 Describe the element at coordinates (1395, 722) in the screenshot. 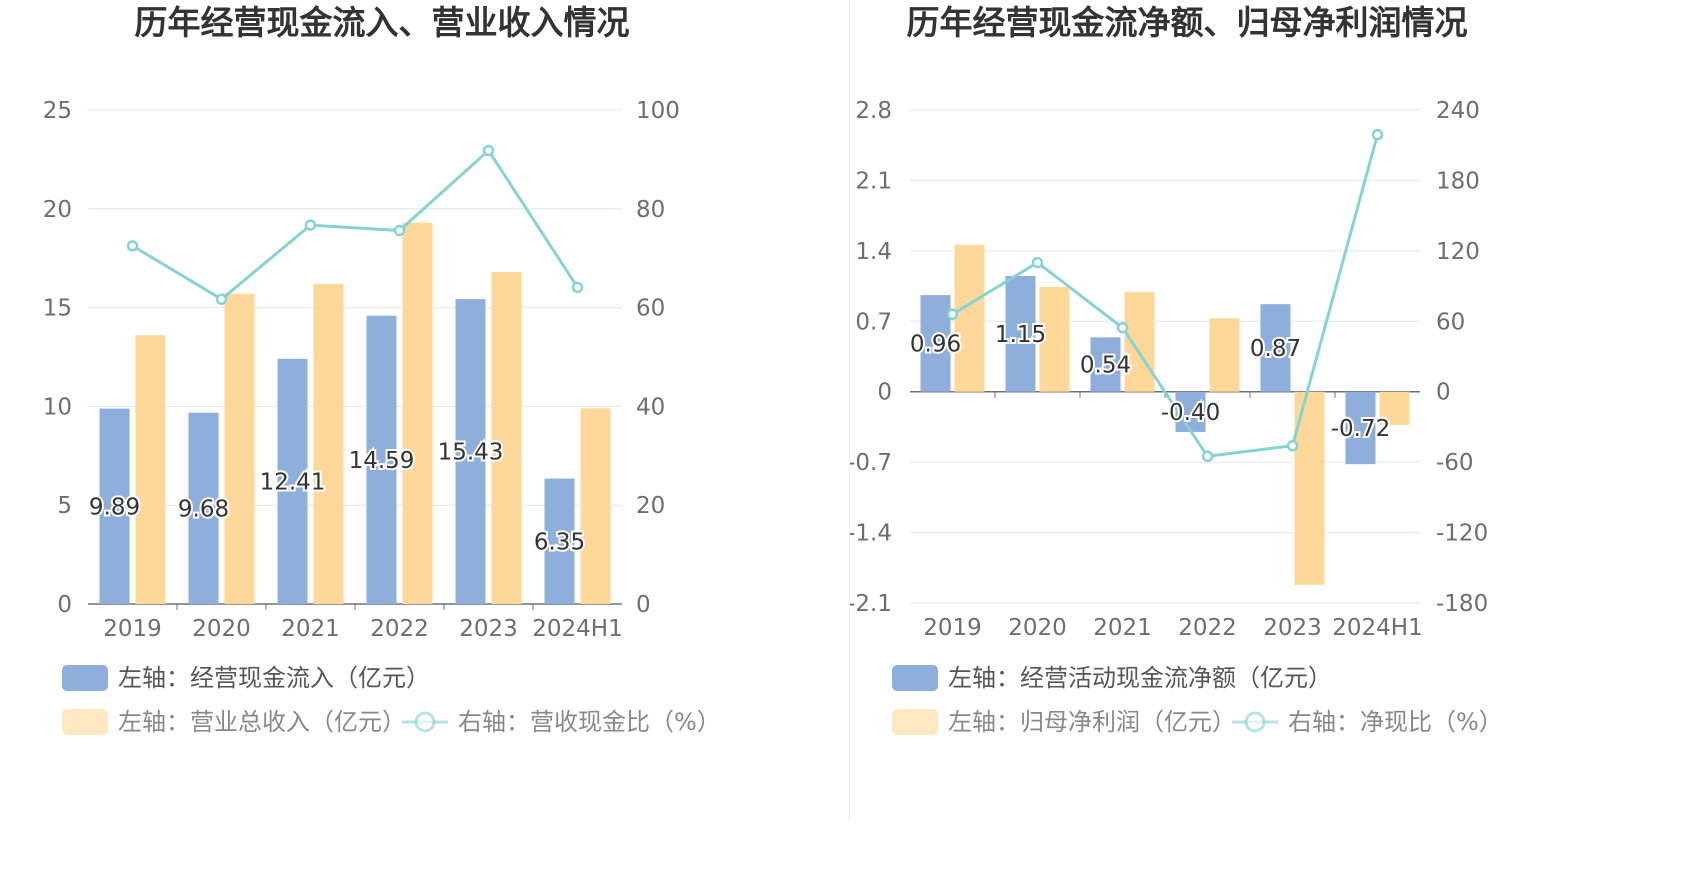

I see `legend-label: 右轴：净现比（%）` at that location.